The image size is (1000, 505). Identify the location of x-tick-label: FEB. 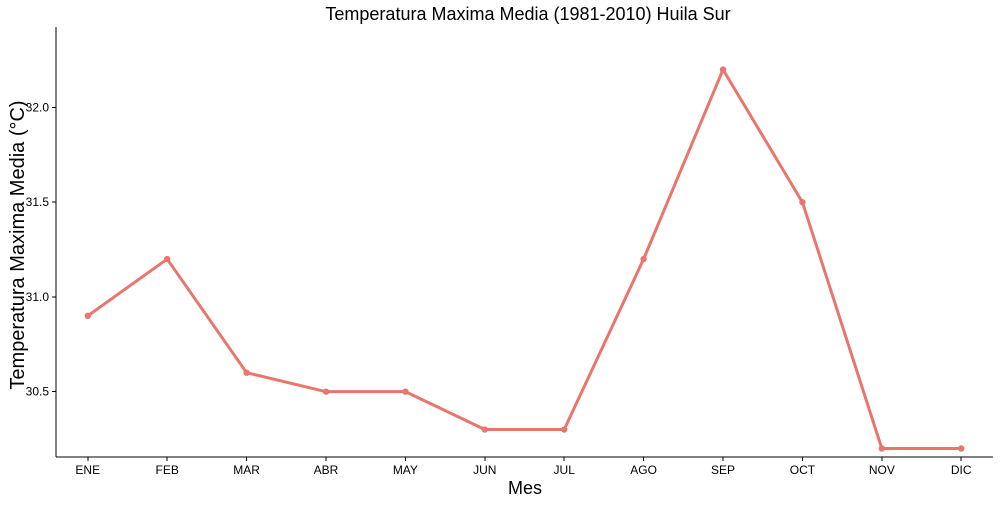
(166, 470).